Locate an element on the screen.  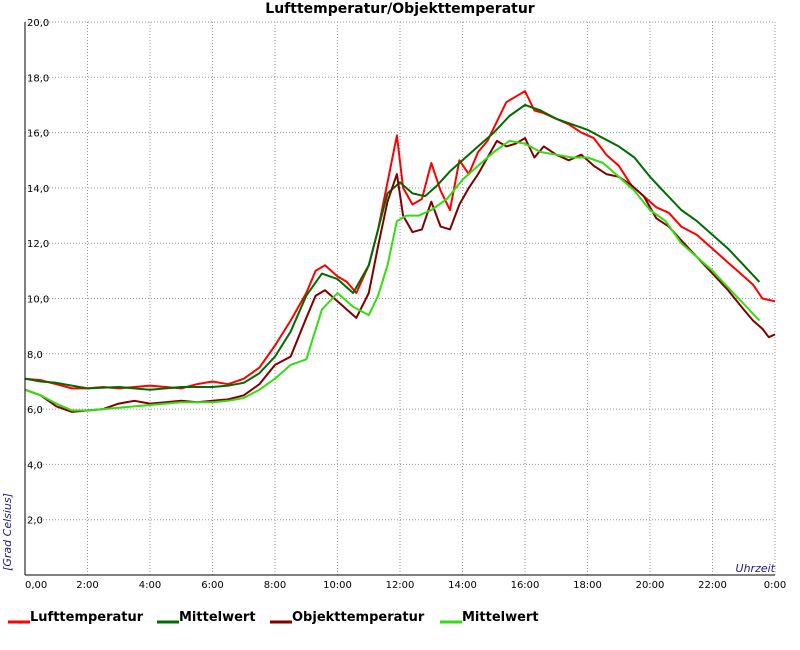
legend-label: Objekttemperatur is located at coordinates (358, 617).